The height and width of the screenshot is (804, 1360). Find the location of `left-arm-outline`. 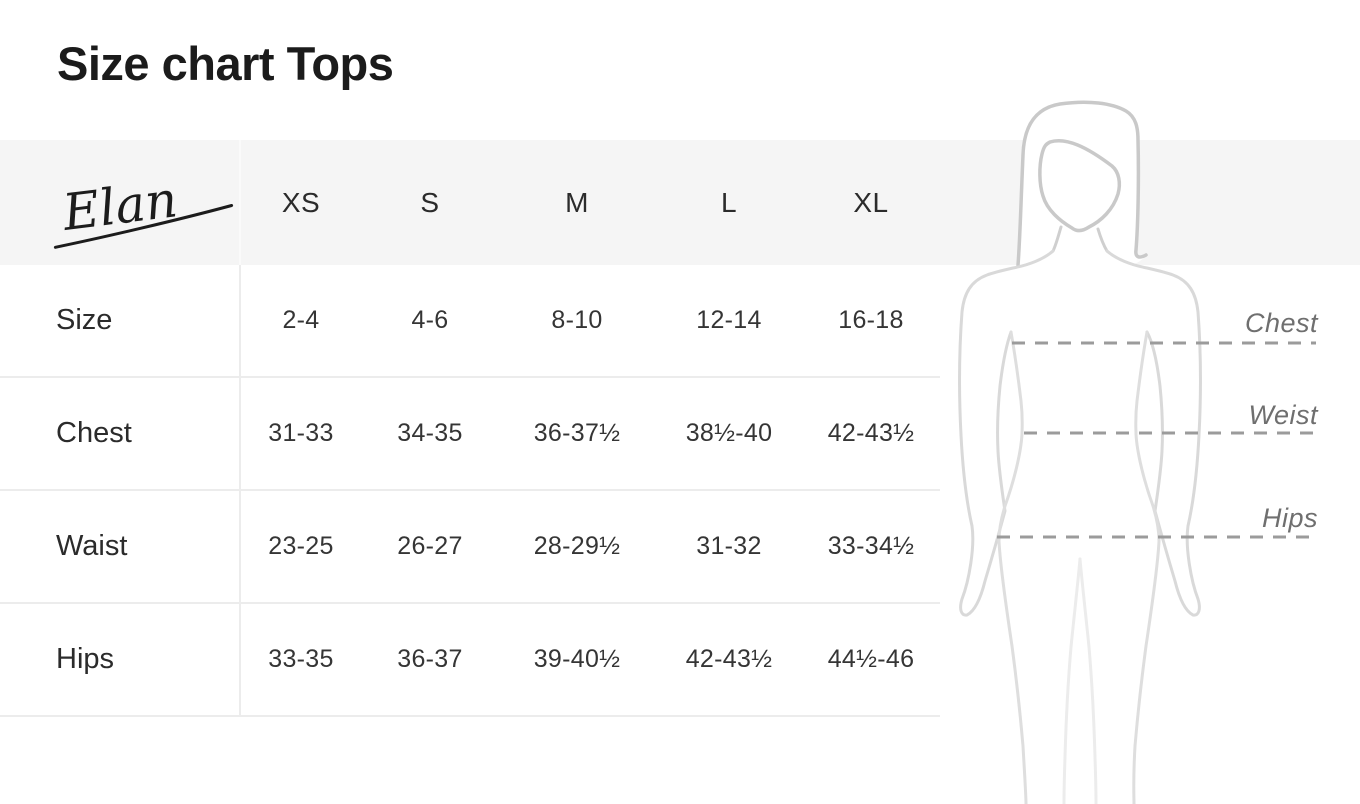

left-arm-outline is located at coordinates (1006, 433).